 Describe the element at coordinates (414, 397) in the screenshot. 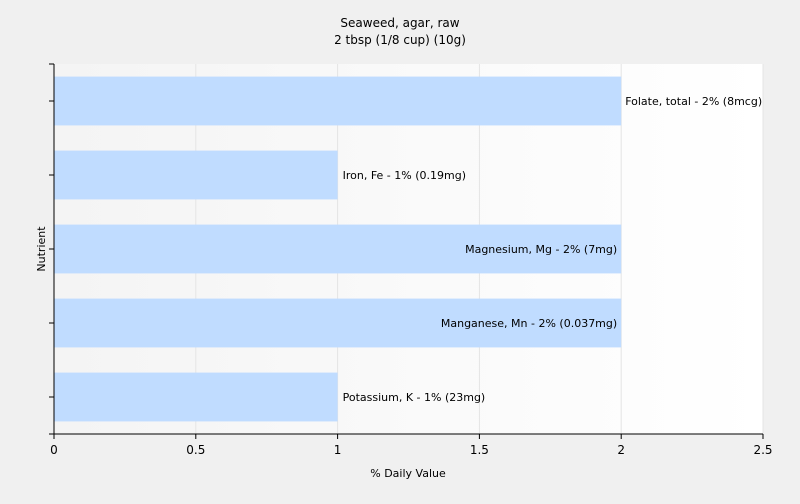

I see `bar-data-label: Potassium, K - 1% (23mg)` at that location.